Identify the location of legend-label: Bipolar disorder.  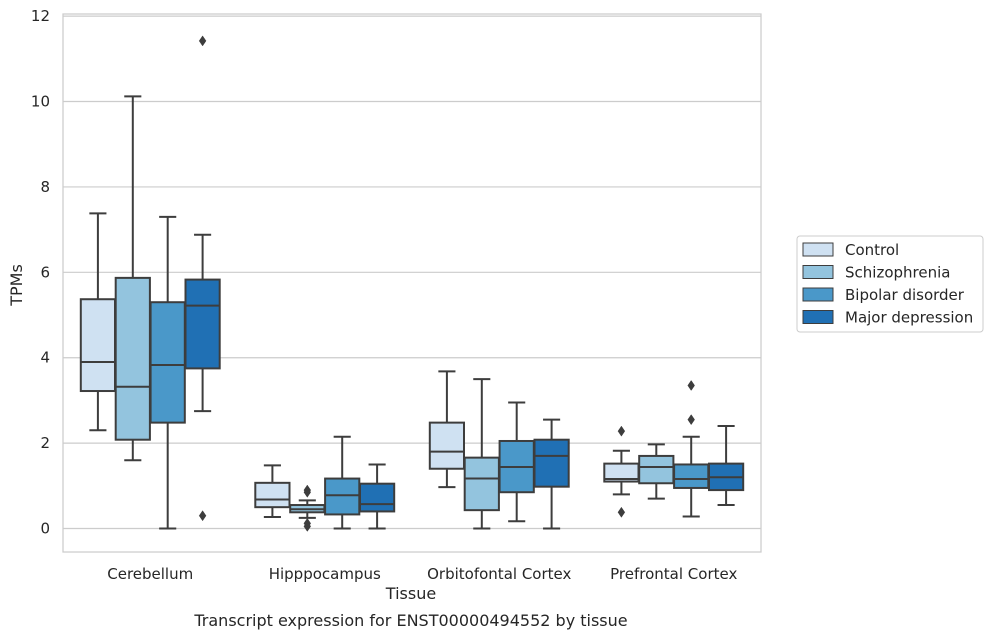
(905, 295).